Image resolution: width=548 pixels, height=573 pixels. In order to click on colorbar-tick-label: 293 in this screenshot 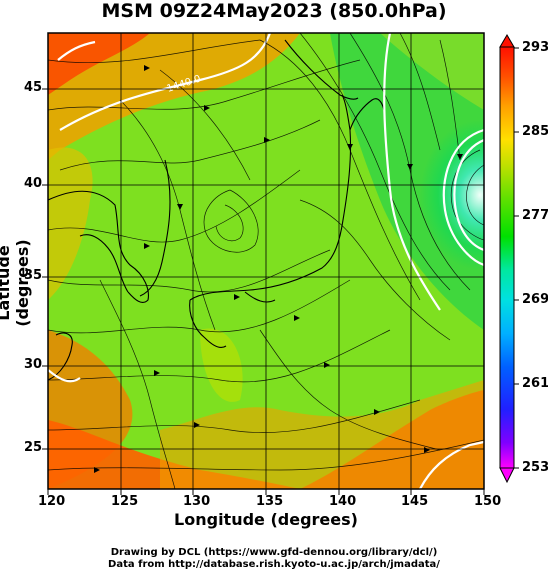, I will do `click(535, 47)`.